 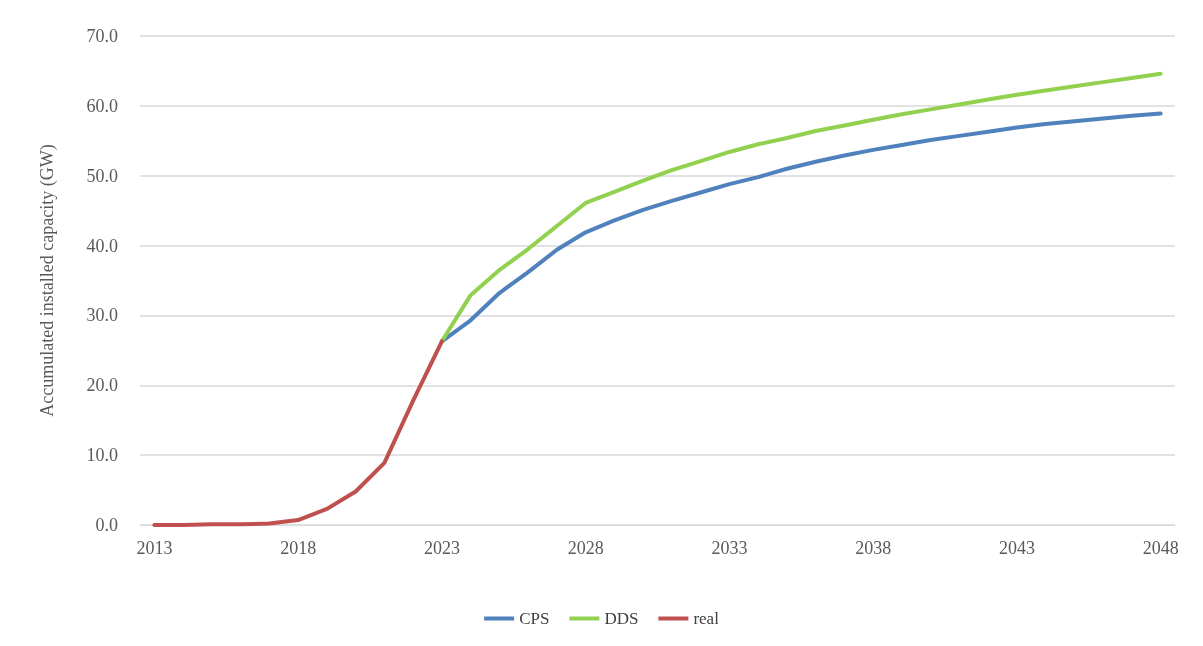 What do you see at coordinates (47, 280) in the screenshot?
I see `y-axis-title: Accumulated installed capacity (GW)` at bounding box center [47, 280].